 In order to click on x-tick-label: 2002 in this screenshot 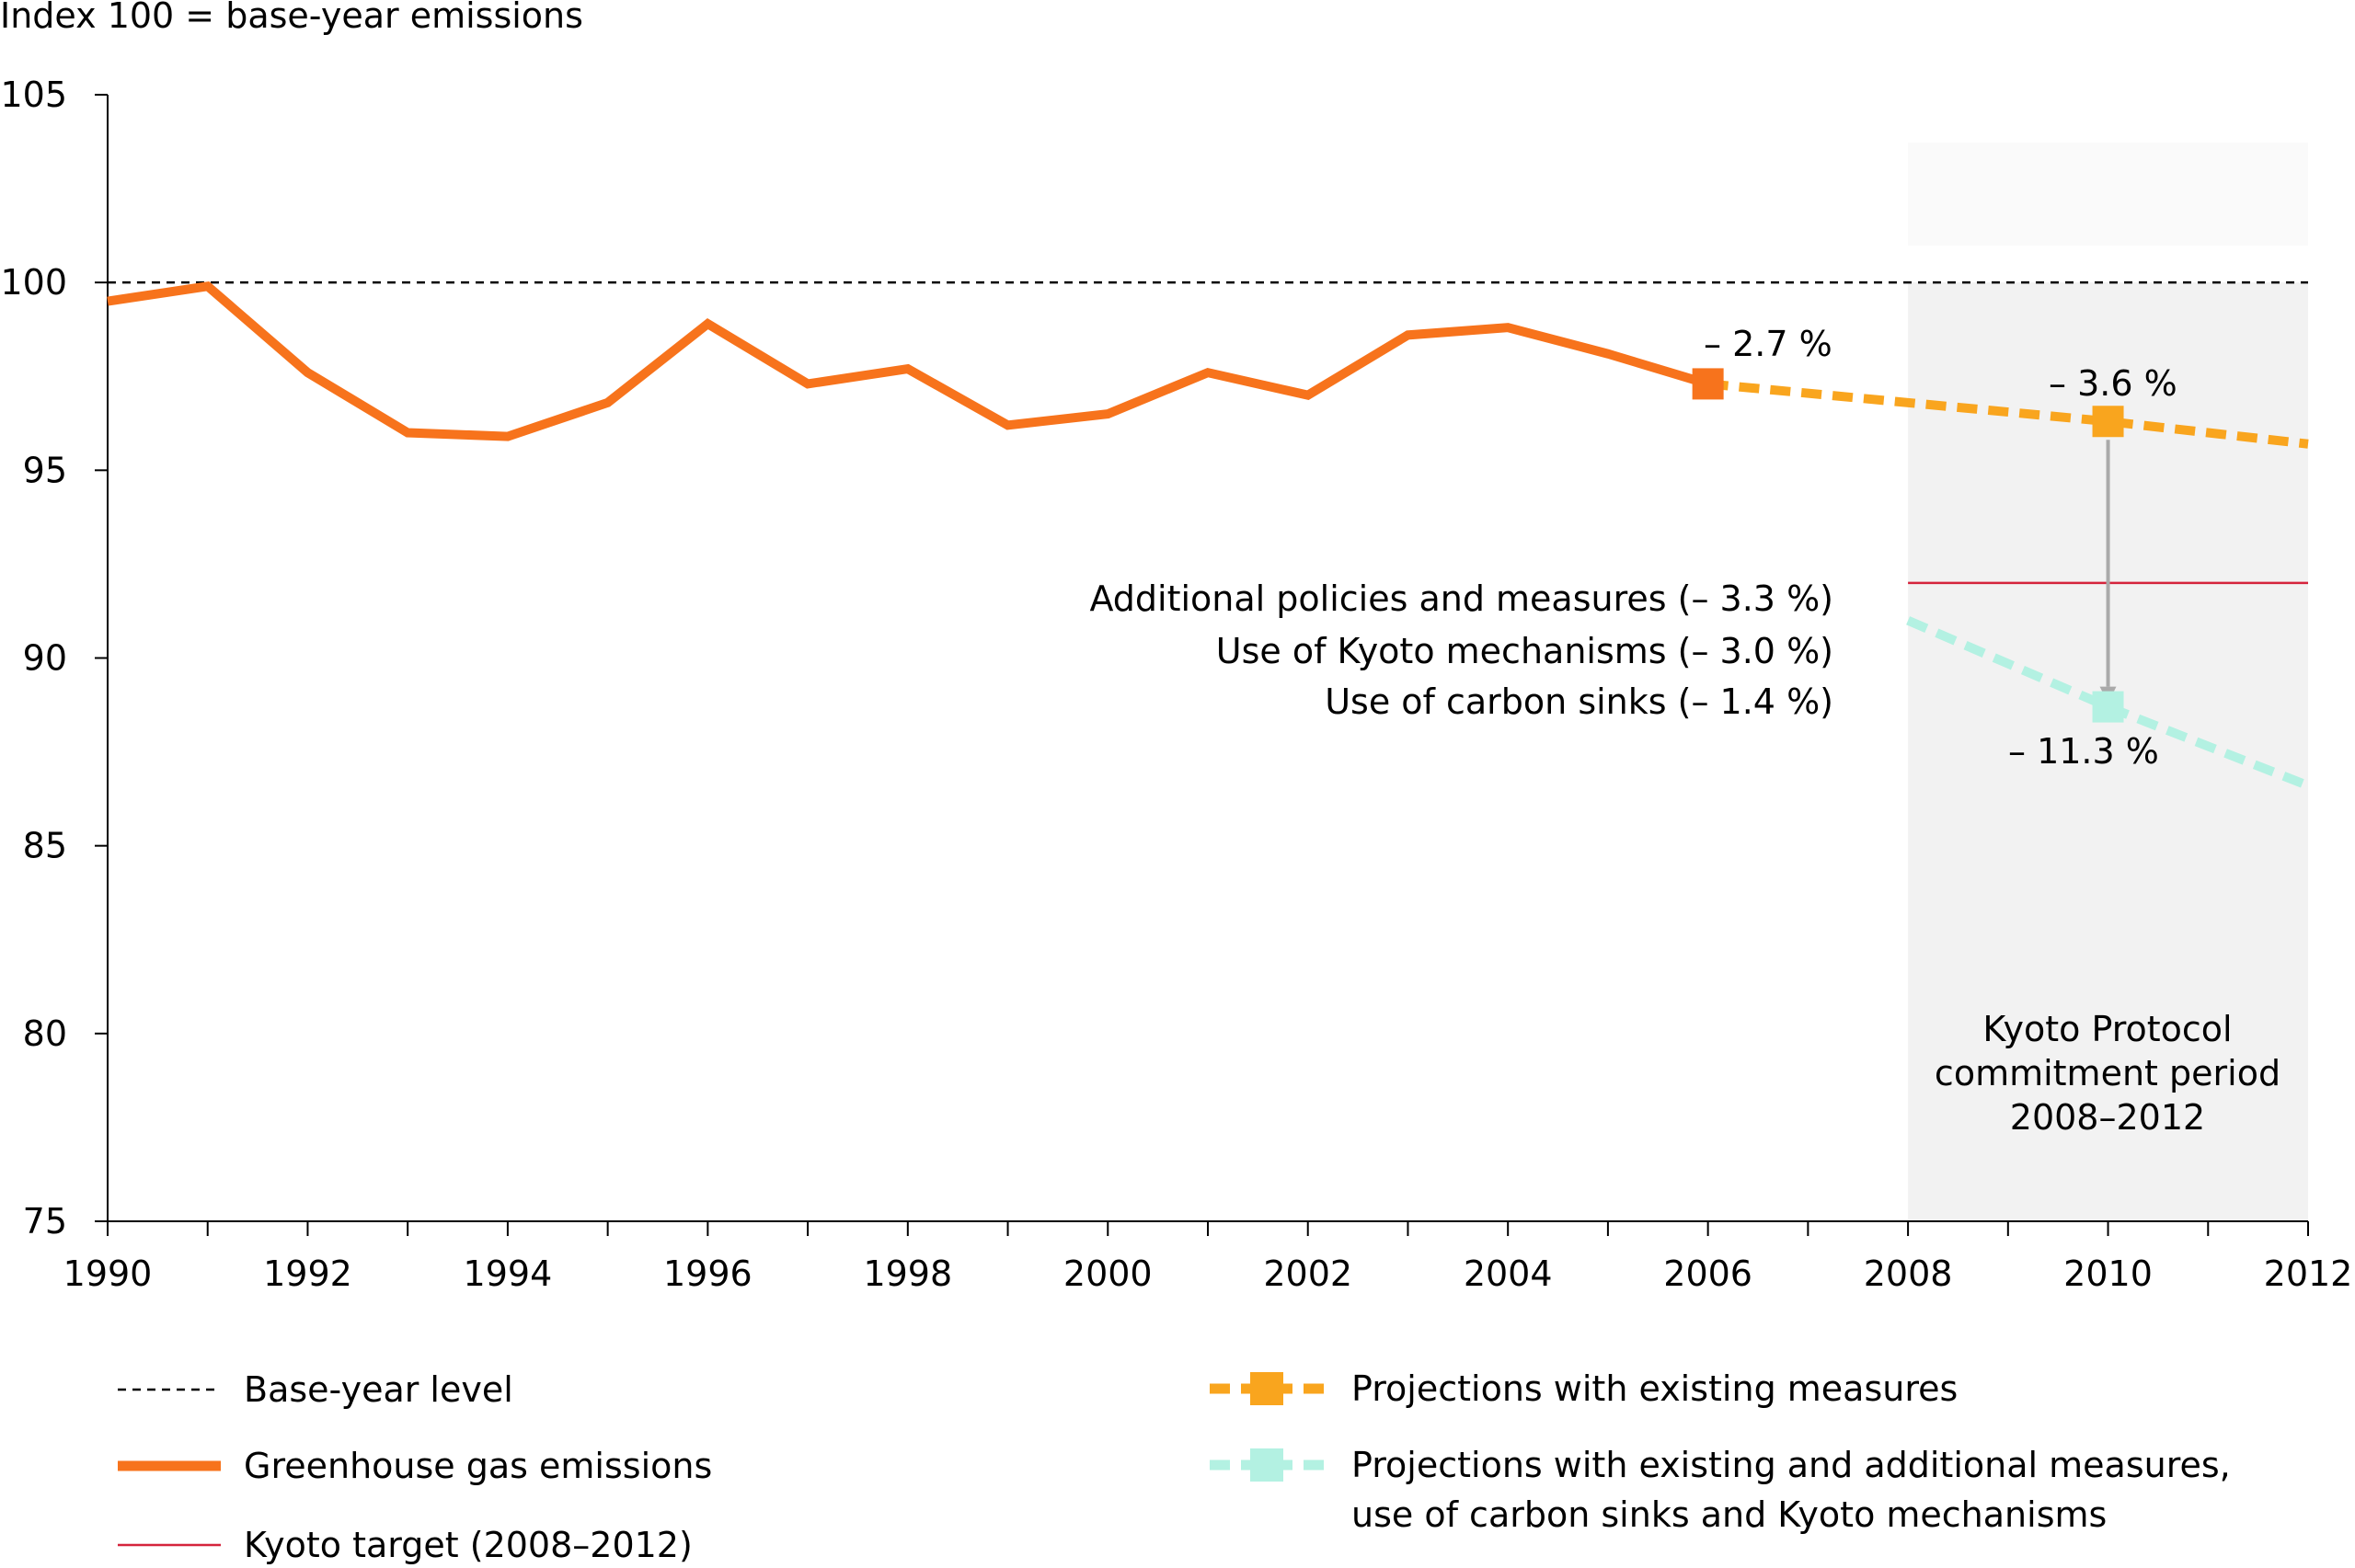, I will do `click(1307, 1273)`.